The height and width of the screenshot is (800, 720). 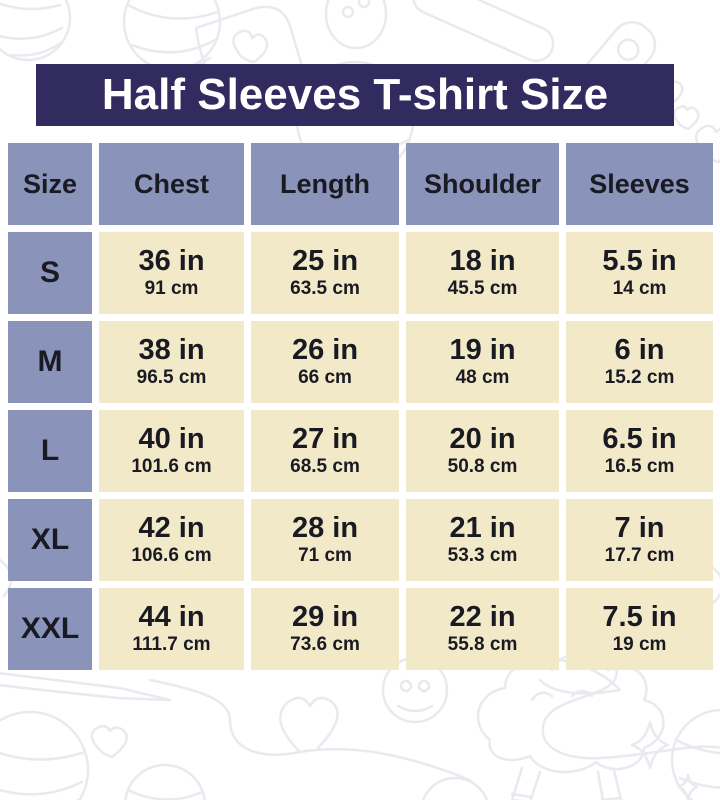 I want to click on cell-length: 28 in 71 cm, so click(x=325, y=540).